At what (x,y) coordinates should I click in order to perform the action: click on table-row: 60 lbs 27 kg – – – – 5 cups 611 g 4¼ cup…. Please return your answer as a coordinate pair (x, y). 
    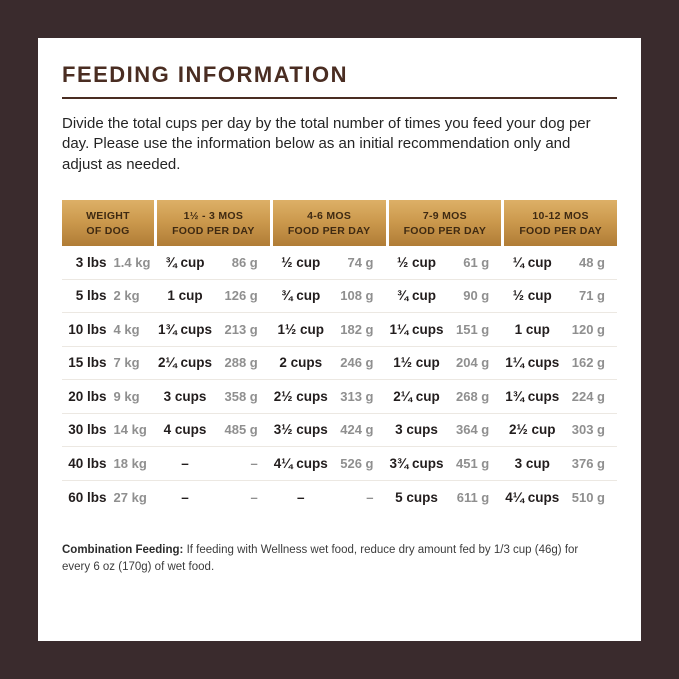
    Looking at the image, I should click on (339, 498).